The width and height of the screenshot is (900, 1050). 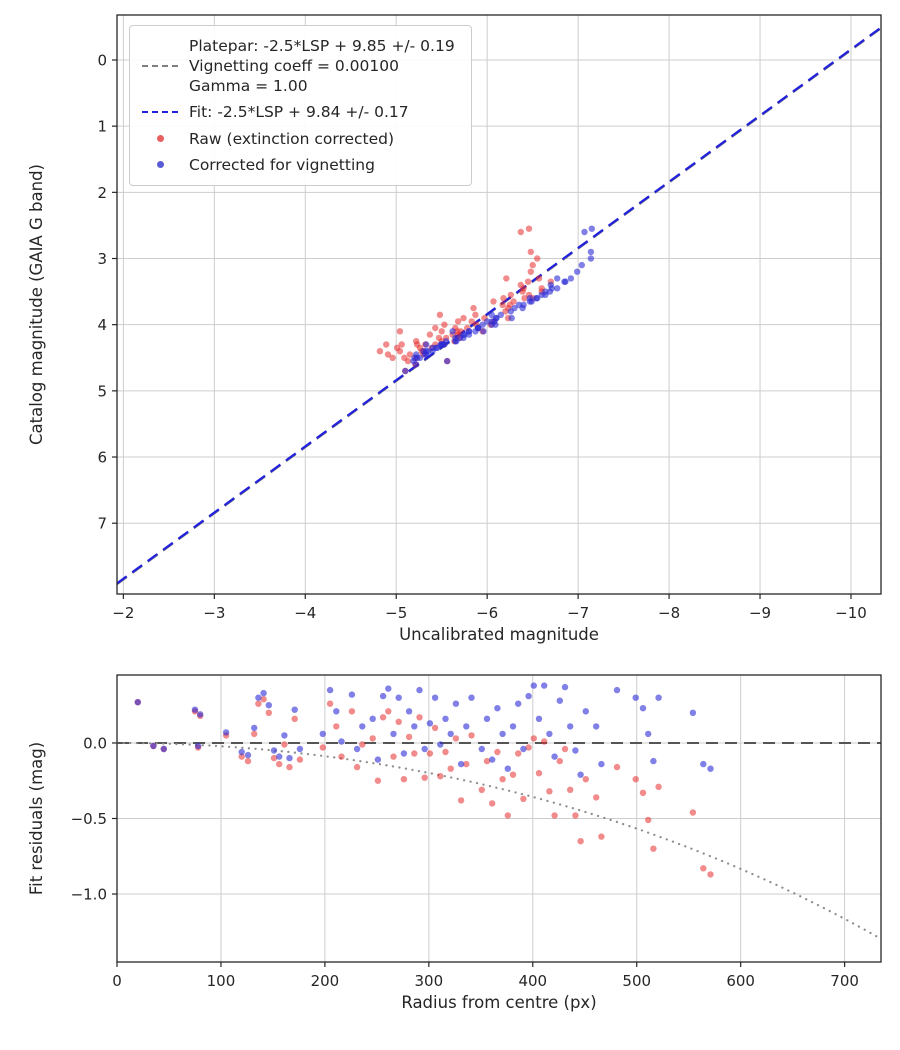 I want to click on legend-fit-label: Fit: -2.5*LSP + 9.84 +/- 0.17, so click(x=299, y=112).